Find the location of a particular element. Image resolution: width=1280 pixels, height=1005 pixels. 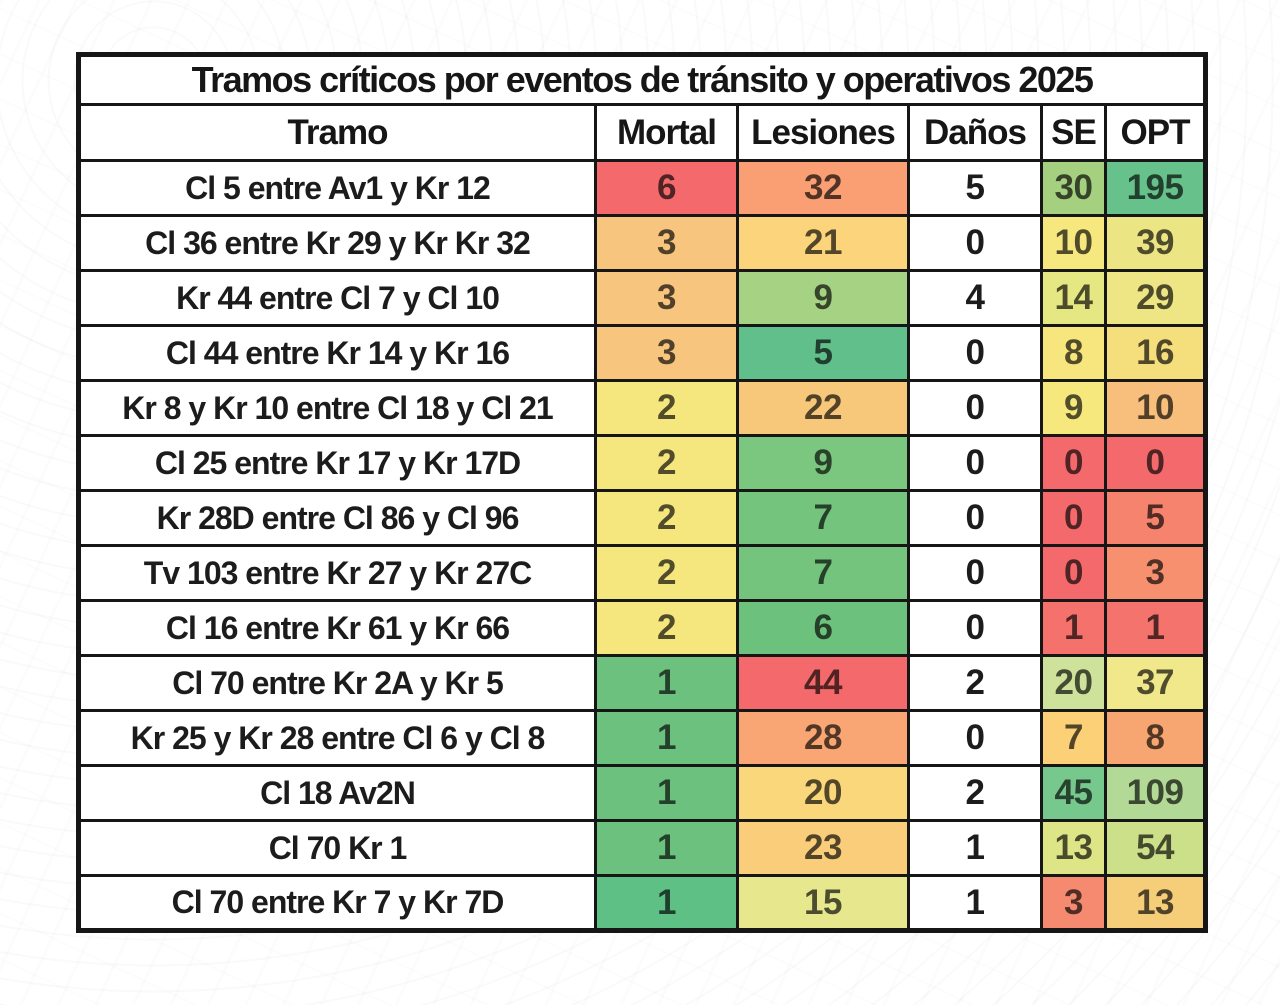

value-cell-lesiones: 7 is located at coordinates (823, 573).